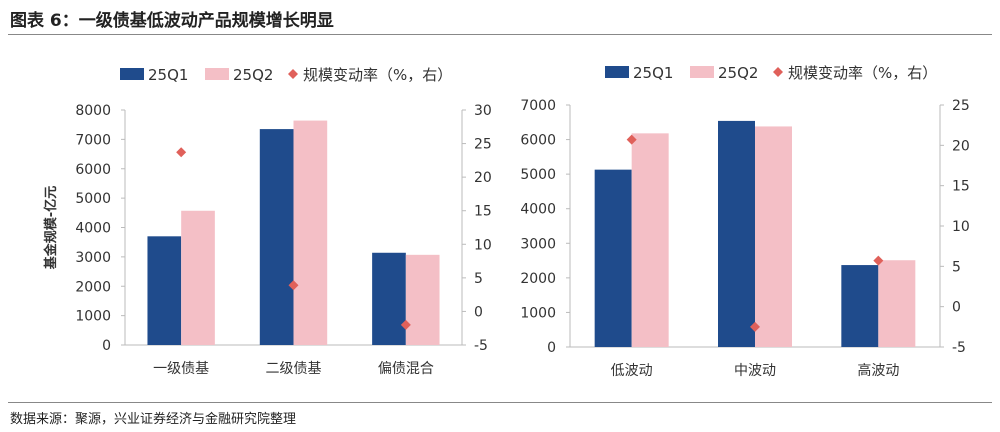  I want to click on category-label: 偏债混合, so click(406, 369).